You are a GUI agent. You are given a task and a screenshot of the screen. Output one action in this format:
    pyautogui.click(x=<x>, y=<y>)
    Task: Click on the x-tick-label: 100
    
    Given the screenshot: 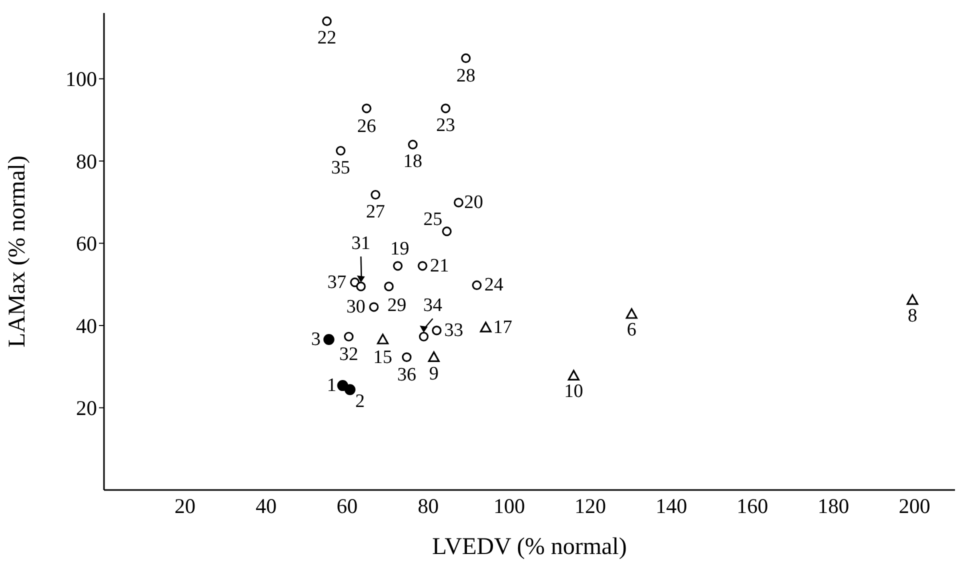 What is the action you would take?
    pyautogui.click(x=509, y=506)
    